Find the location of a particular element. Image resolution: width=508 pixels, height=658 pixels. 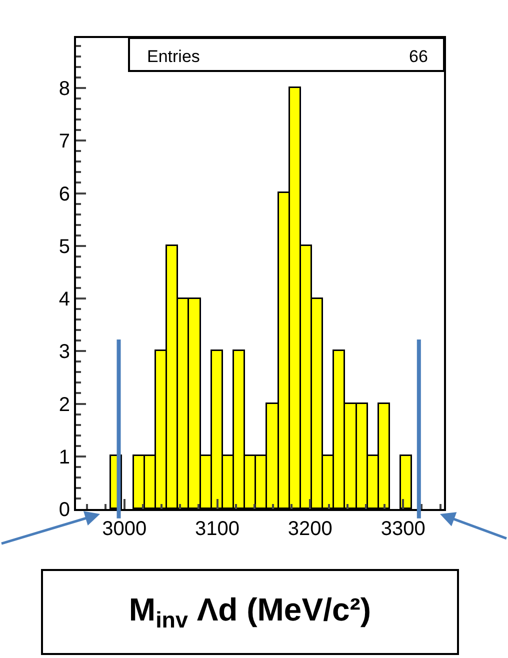

y-tick-label: 8 is located at coordinates (64, 89).